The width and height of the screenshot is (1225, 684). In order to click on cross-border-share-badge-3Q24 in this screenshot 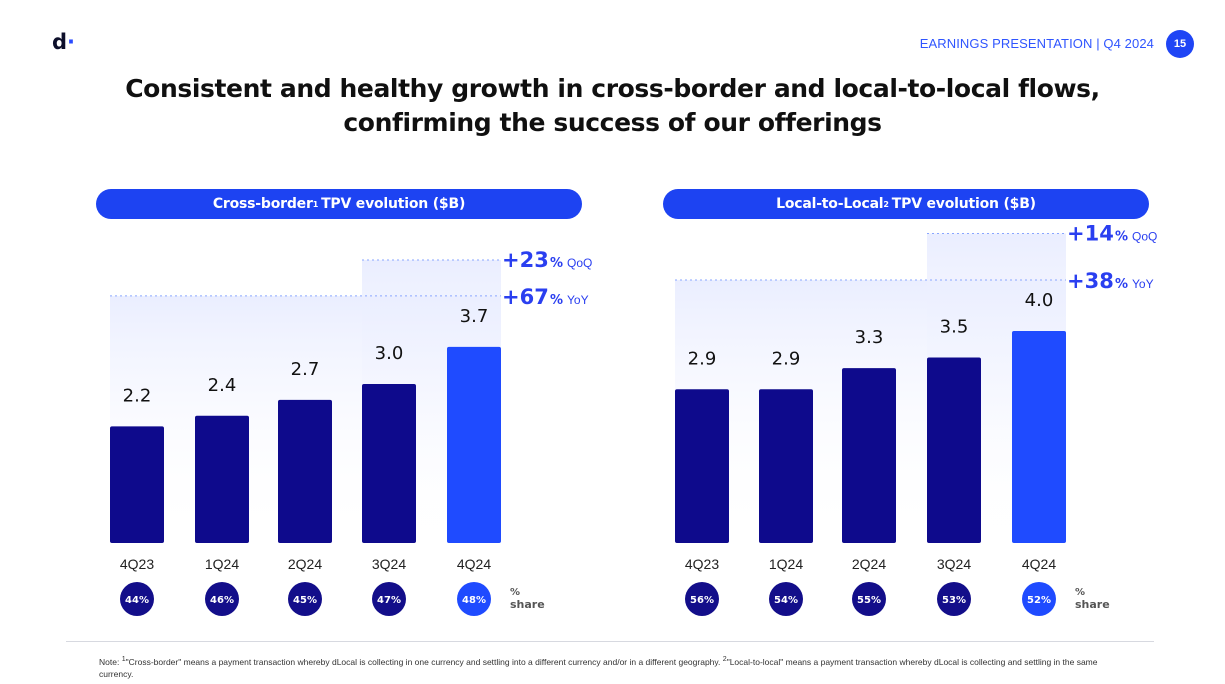, I will do `click(389, 599)`.